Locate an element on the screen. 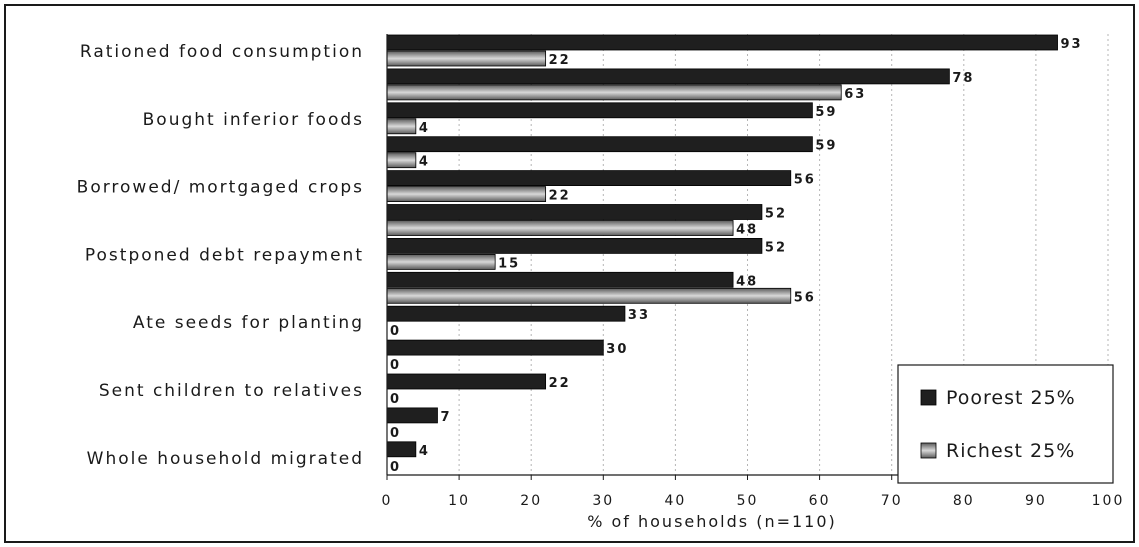  x-tick-label: 10 is located at coordinates (459, 501).